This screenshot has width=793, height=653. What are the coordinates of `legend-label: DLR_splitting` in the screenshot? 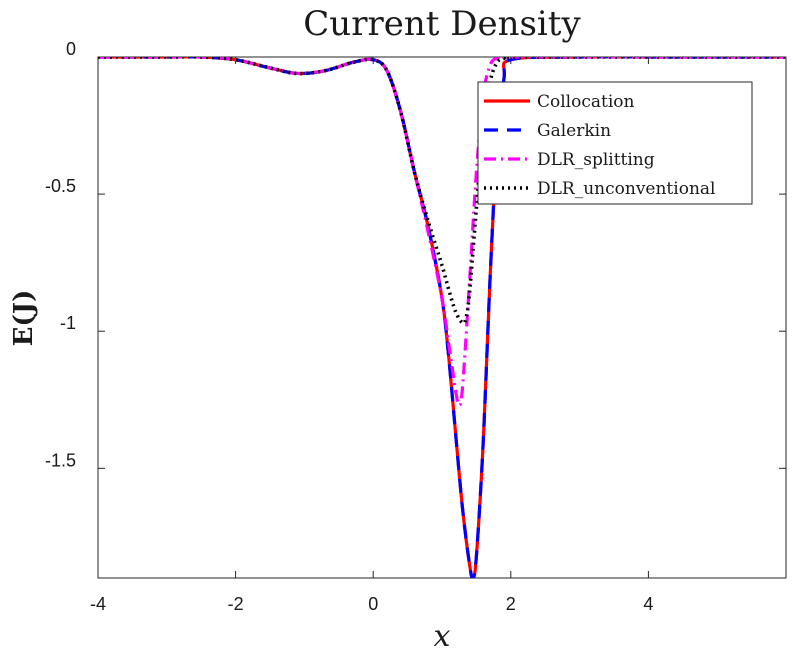 It's located at (596, 160).